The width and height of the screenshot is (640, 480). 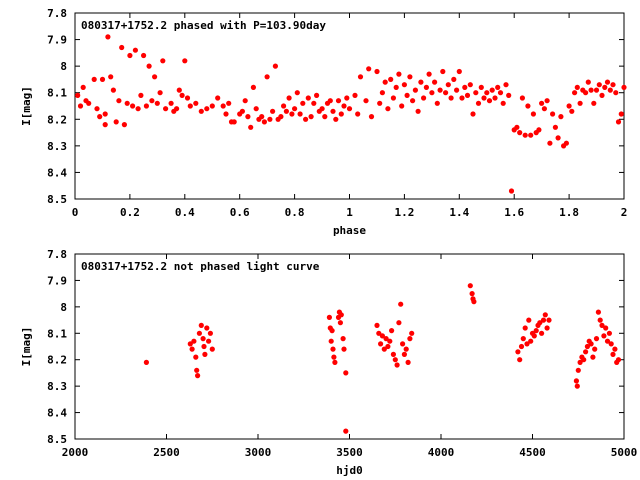 What do you see at coordinates (57, 13) in the screenshot?
I see `y-tick-label: 7.8` at bounding box center [57, 13].